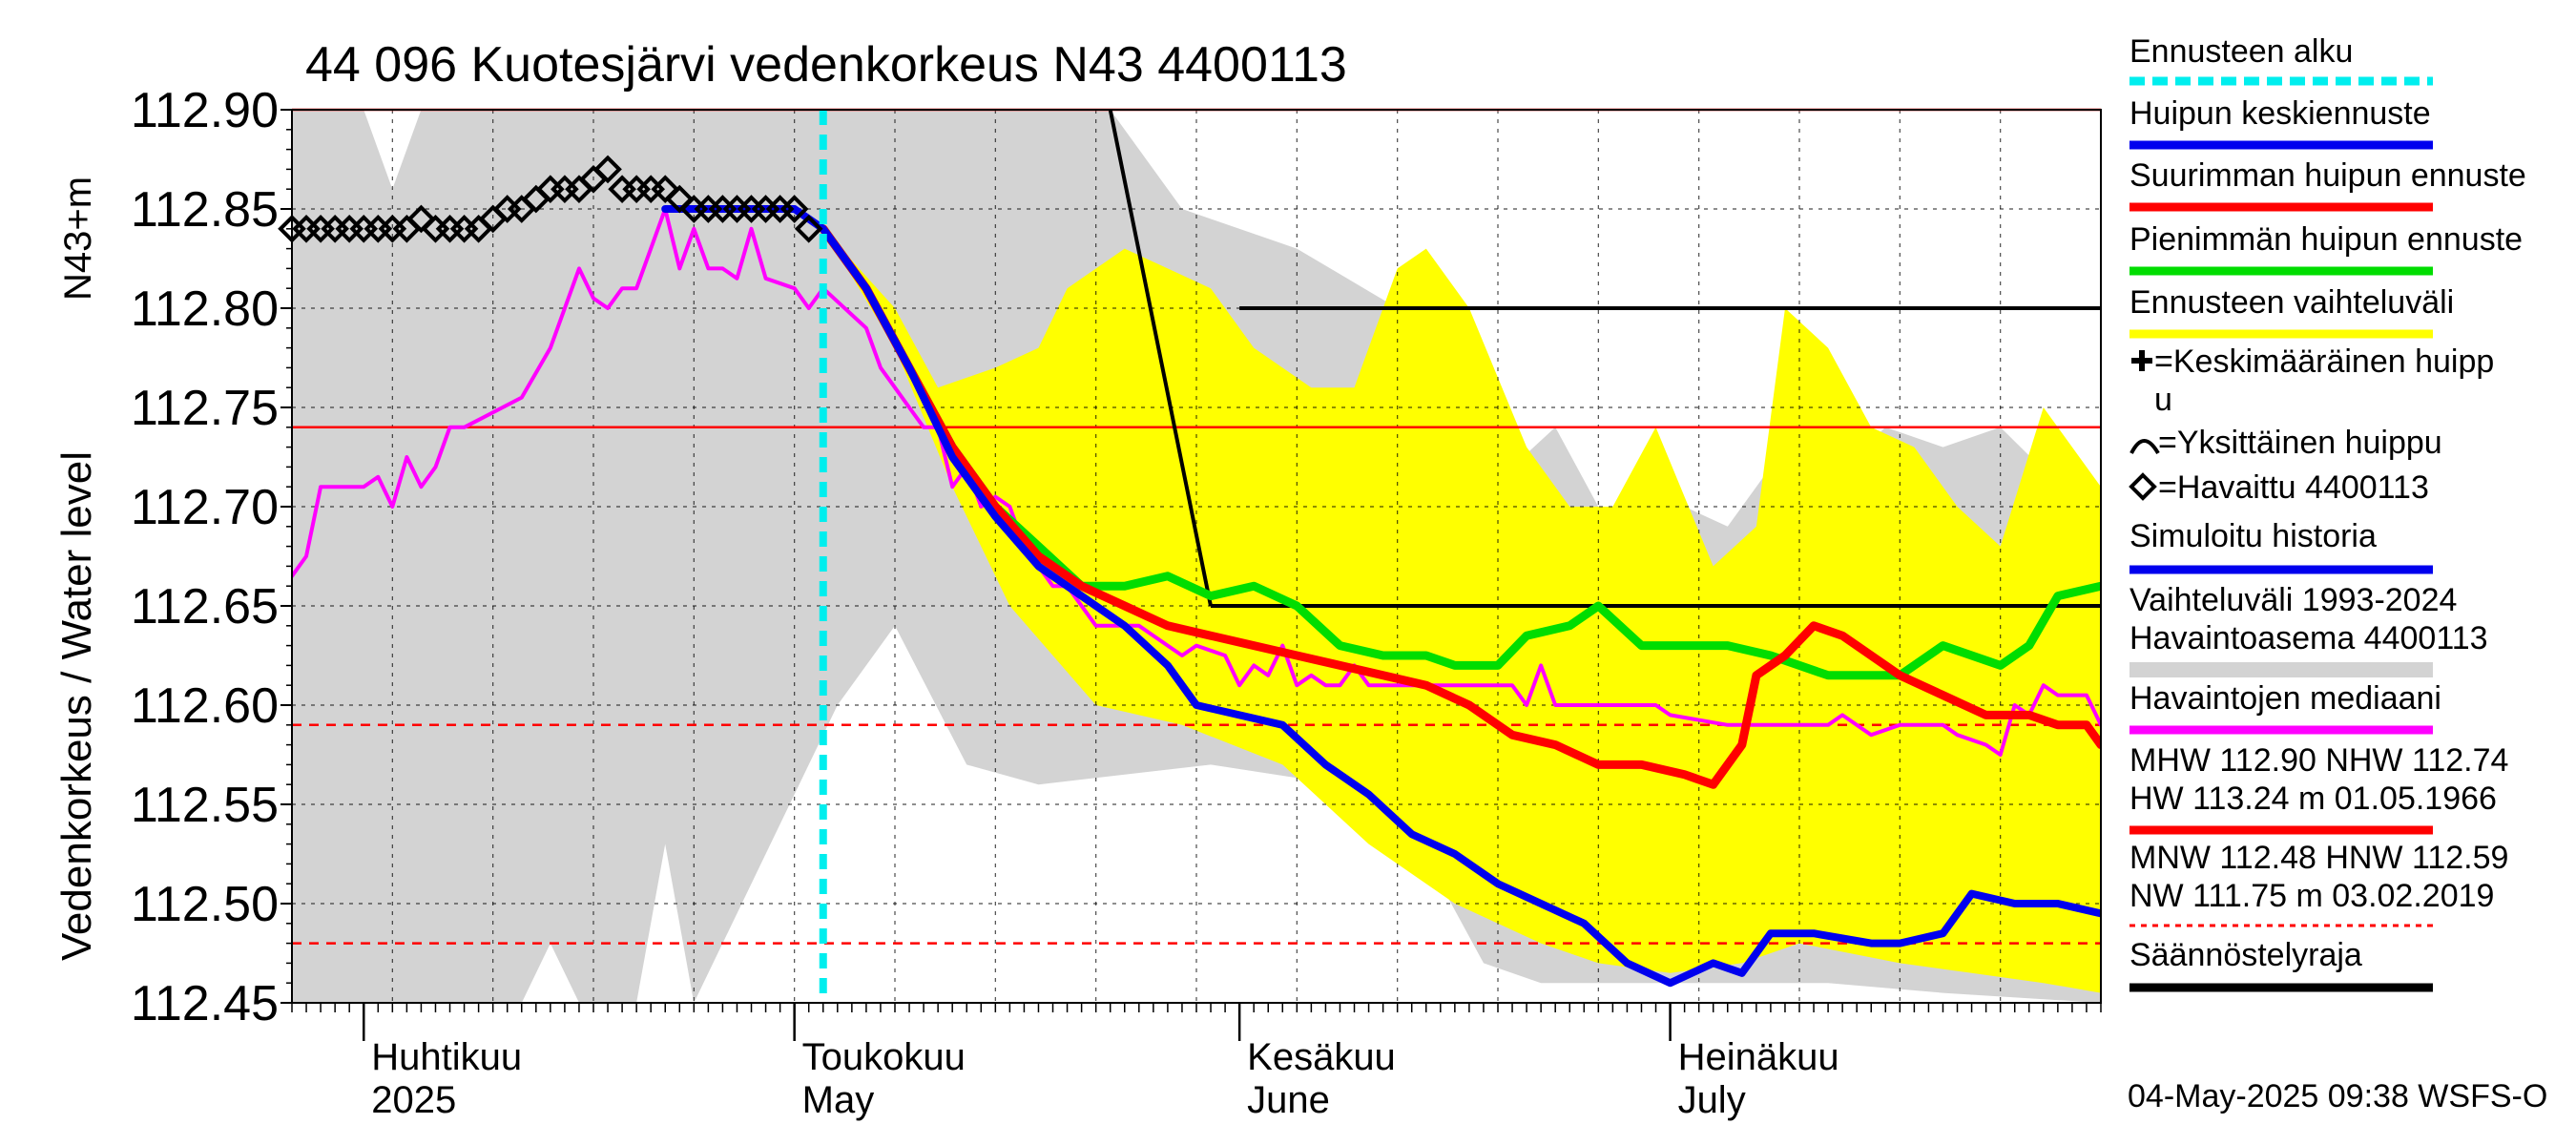 The height and width of the screenshot is (1145, 2576). Describe the element at coordinates (2241, 51) in the screenshot. I see `legend-label: Ennusteen alku` at that location.